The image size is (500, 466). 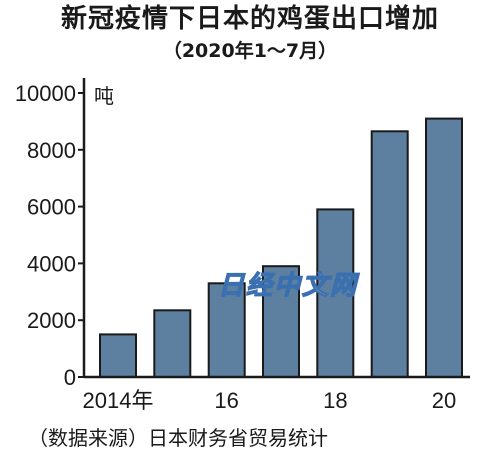 I want to click on y-axis-unit-label: 吨, so click(x=104, y=96).